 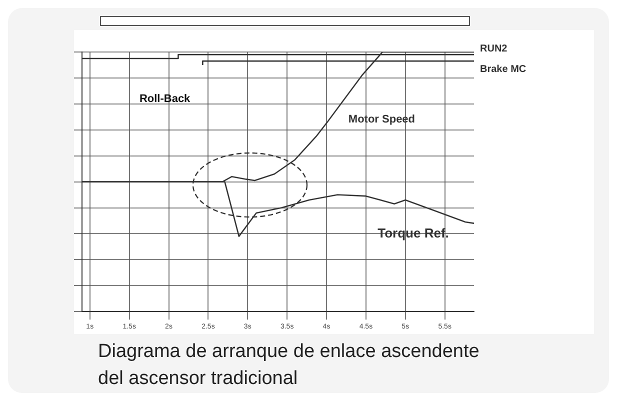 I want to click on series-label: RUN2, so click(x=494, y=48).